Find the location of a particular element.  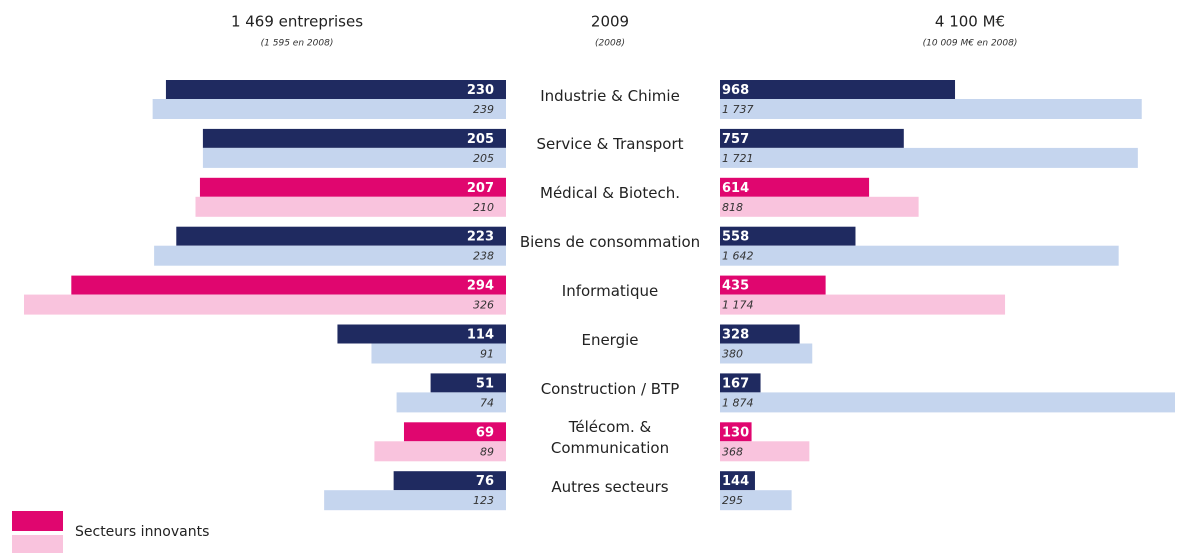

left-title: 1 469 entreprises is located at coordinates (297, 22).